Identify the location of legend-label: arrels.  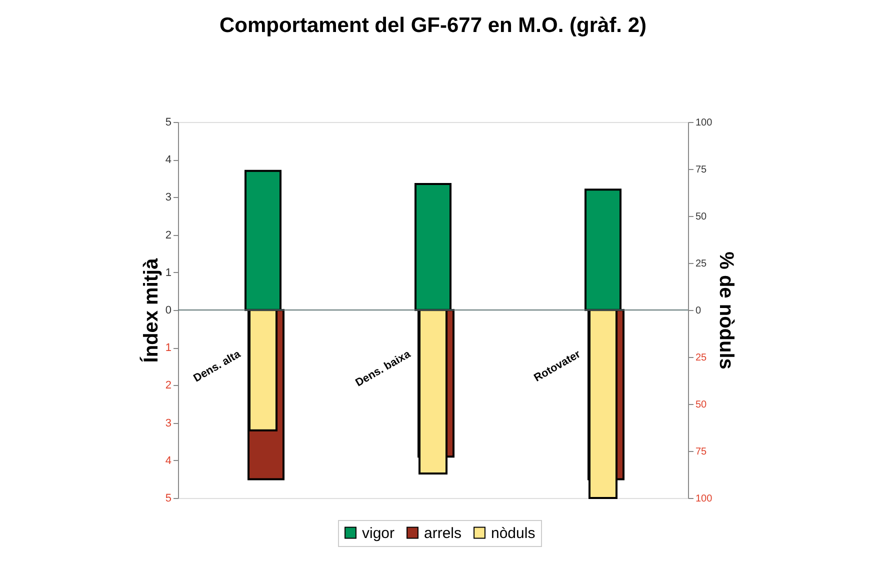
(443, 533).